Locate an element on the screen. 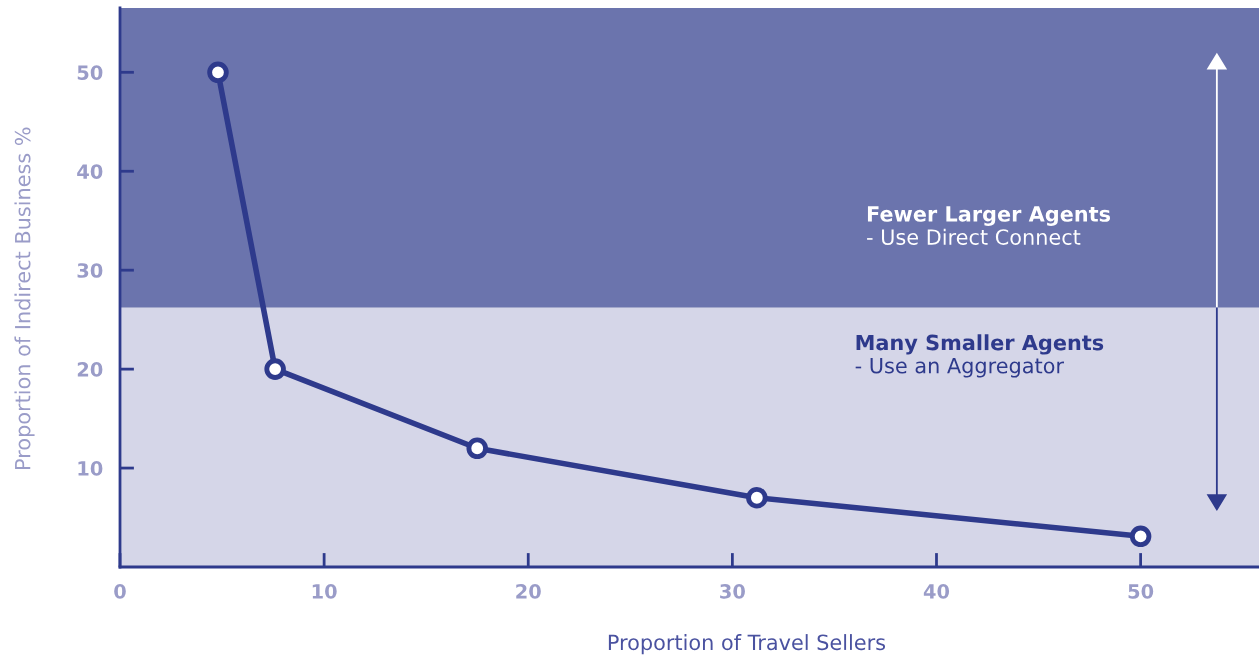 This screenshot has width=1259, height=659. y-tick-label: 50 is located at coordinates (90, 72).